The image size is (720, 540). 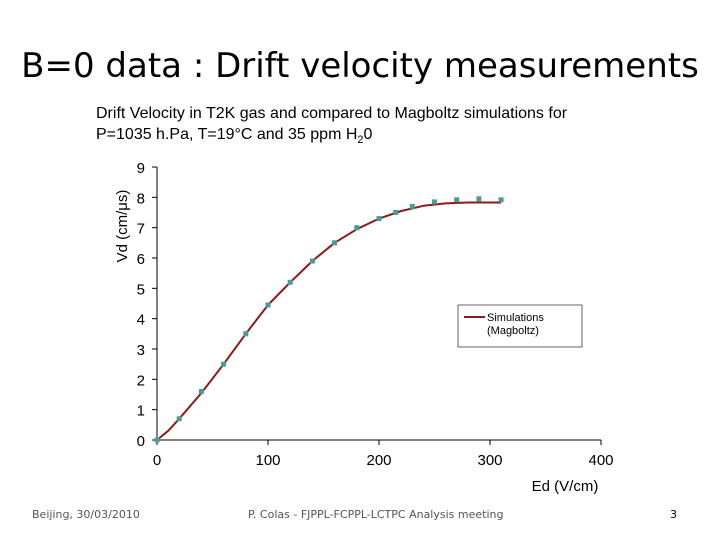 What do you see at coordinates (267, 460) in the screenshot?
I see `x-tick-label: 100` at bounding box center [267, 460].